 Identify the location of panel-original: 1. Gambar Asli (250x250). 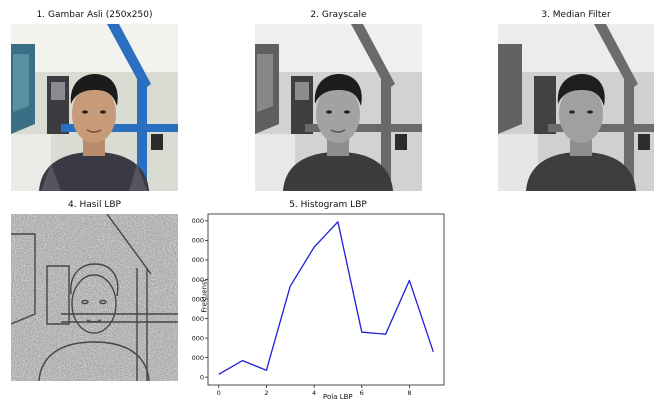
(94, 102).